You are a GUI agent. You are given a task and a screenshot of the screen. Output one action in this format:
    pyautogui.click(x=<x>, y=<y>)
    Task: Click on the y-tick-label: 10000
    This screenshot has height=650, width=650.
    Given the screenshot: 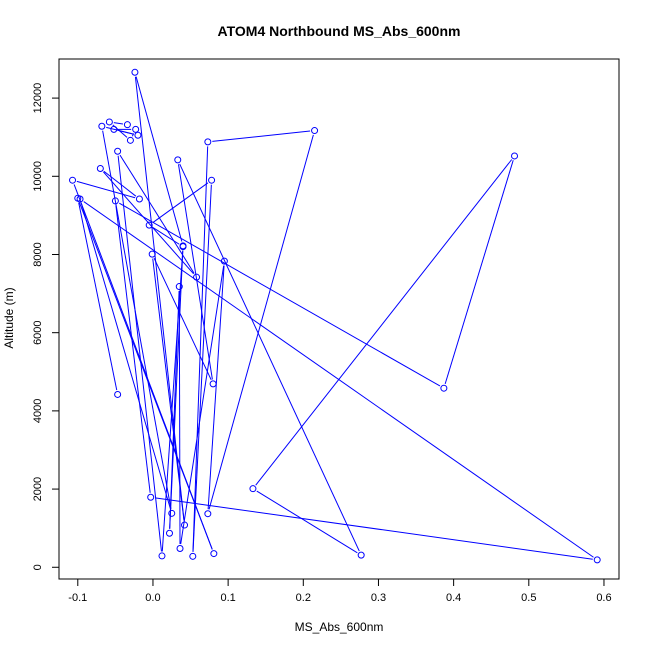 What is the action you would take?
    pyautogui.click(x=38, y=176)
    